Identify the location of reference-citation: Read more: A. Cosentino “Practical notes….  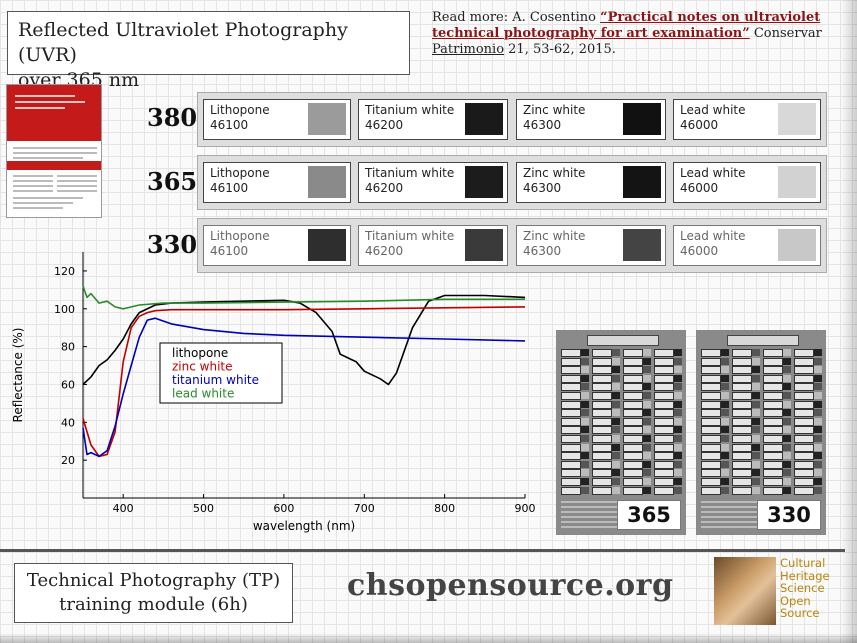
(637, 34).